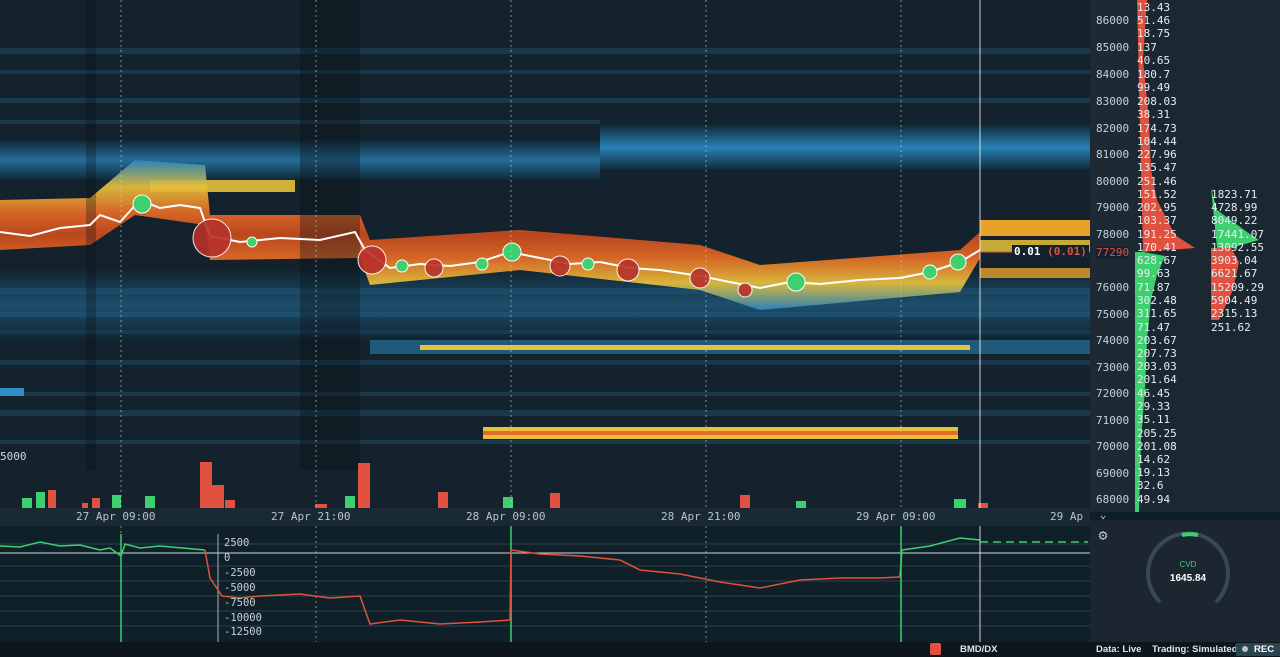  Describe the element at coordinates (1157, 207) in the screenshot. I see `ask-volume: 202.95` at that location.